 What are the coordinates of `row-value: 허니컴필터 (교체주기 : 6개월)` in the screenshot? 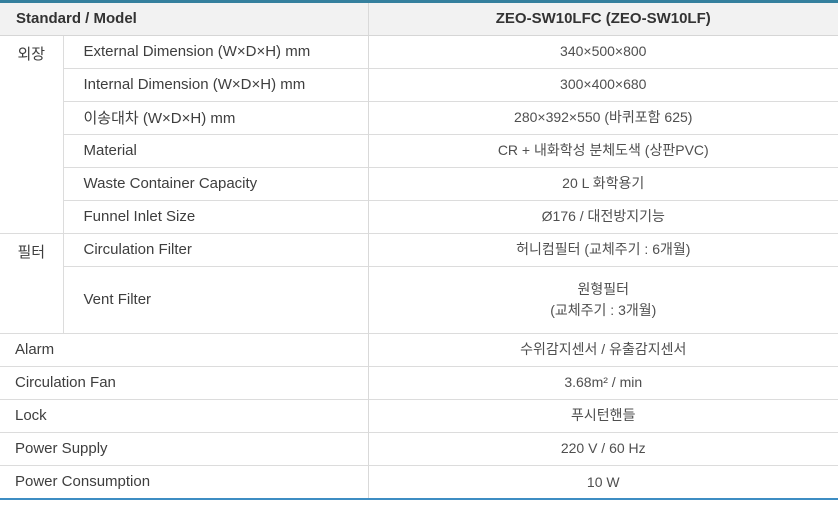 It's located at (603, 249).